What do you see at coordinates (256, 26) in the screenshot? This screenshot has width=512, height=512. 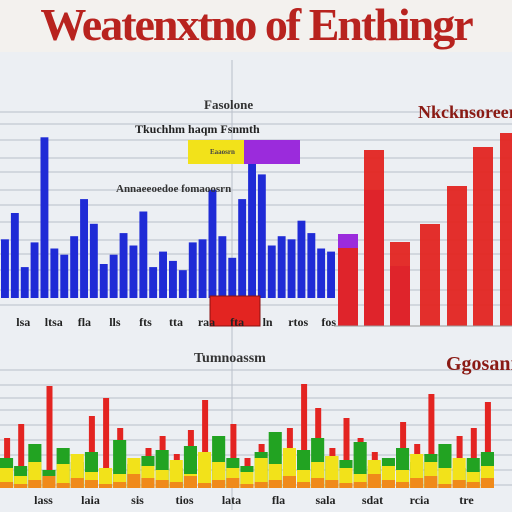 I see `header-band` at bounding box center [256, 26].